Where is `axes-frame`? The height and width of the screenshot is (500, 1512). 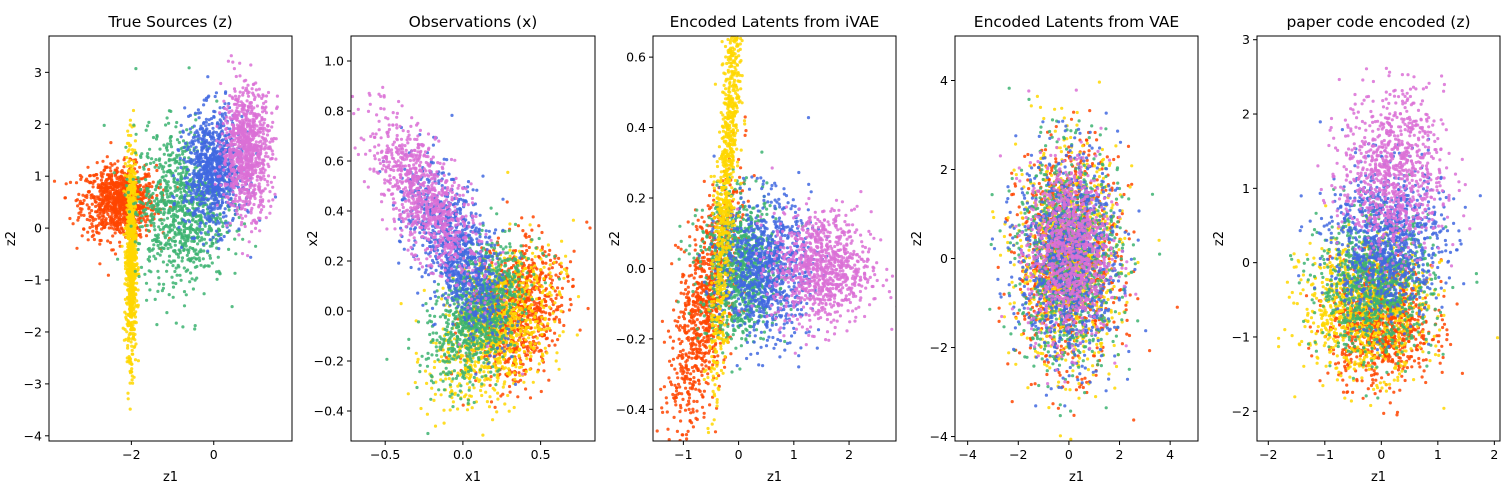 axes-frame is located at coordinates (170, 238).